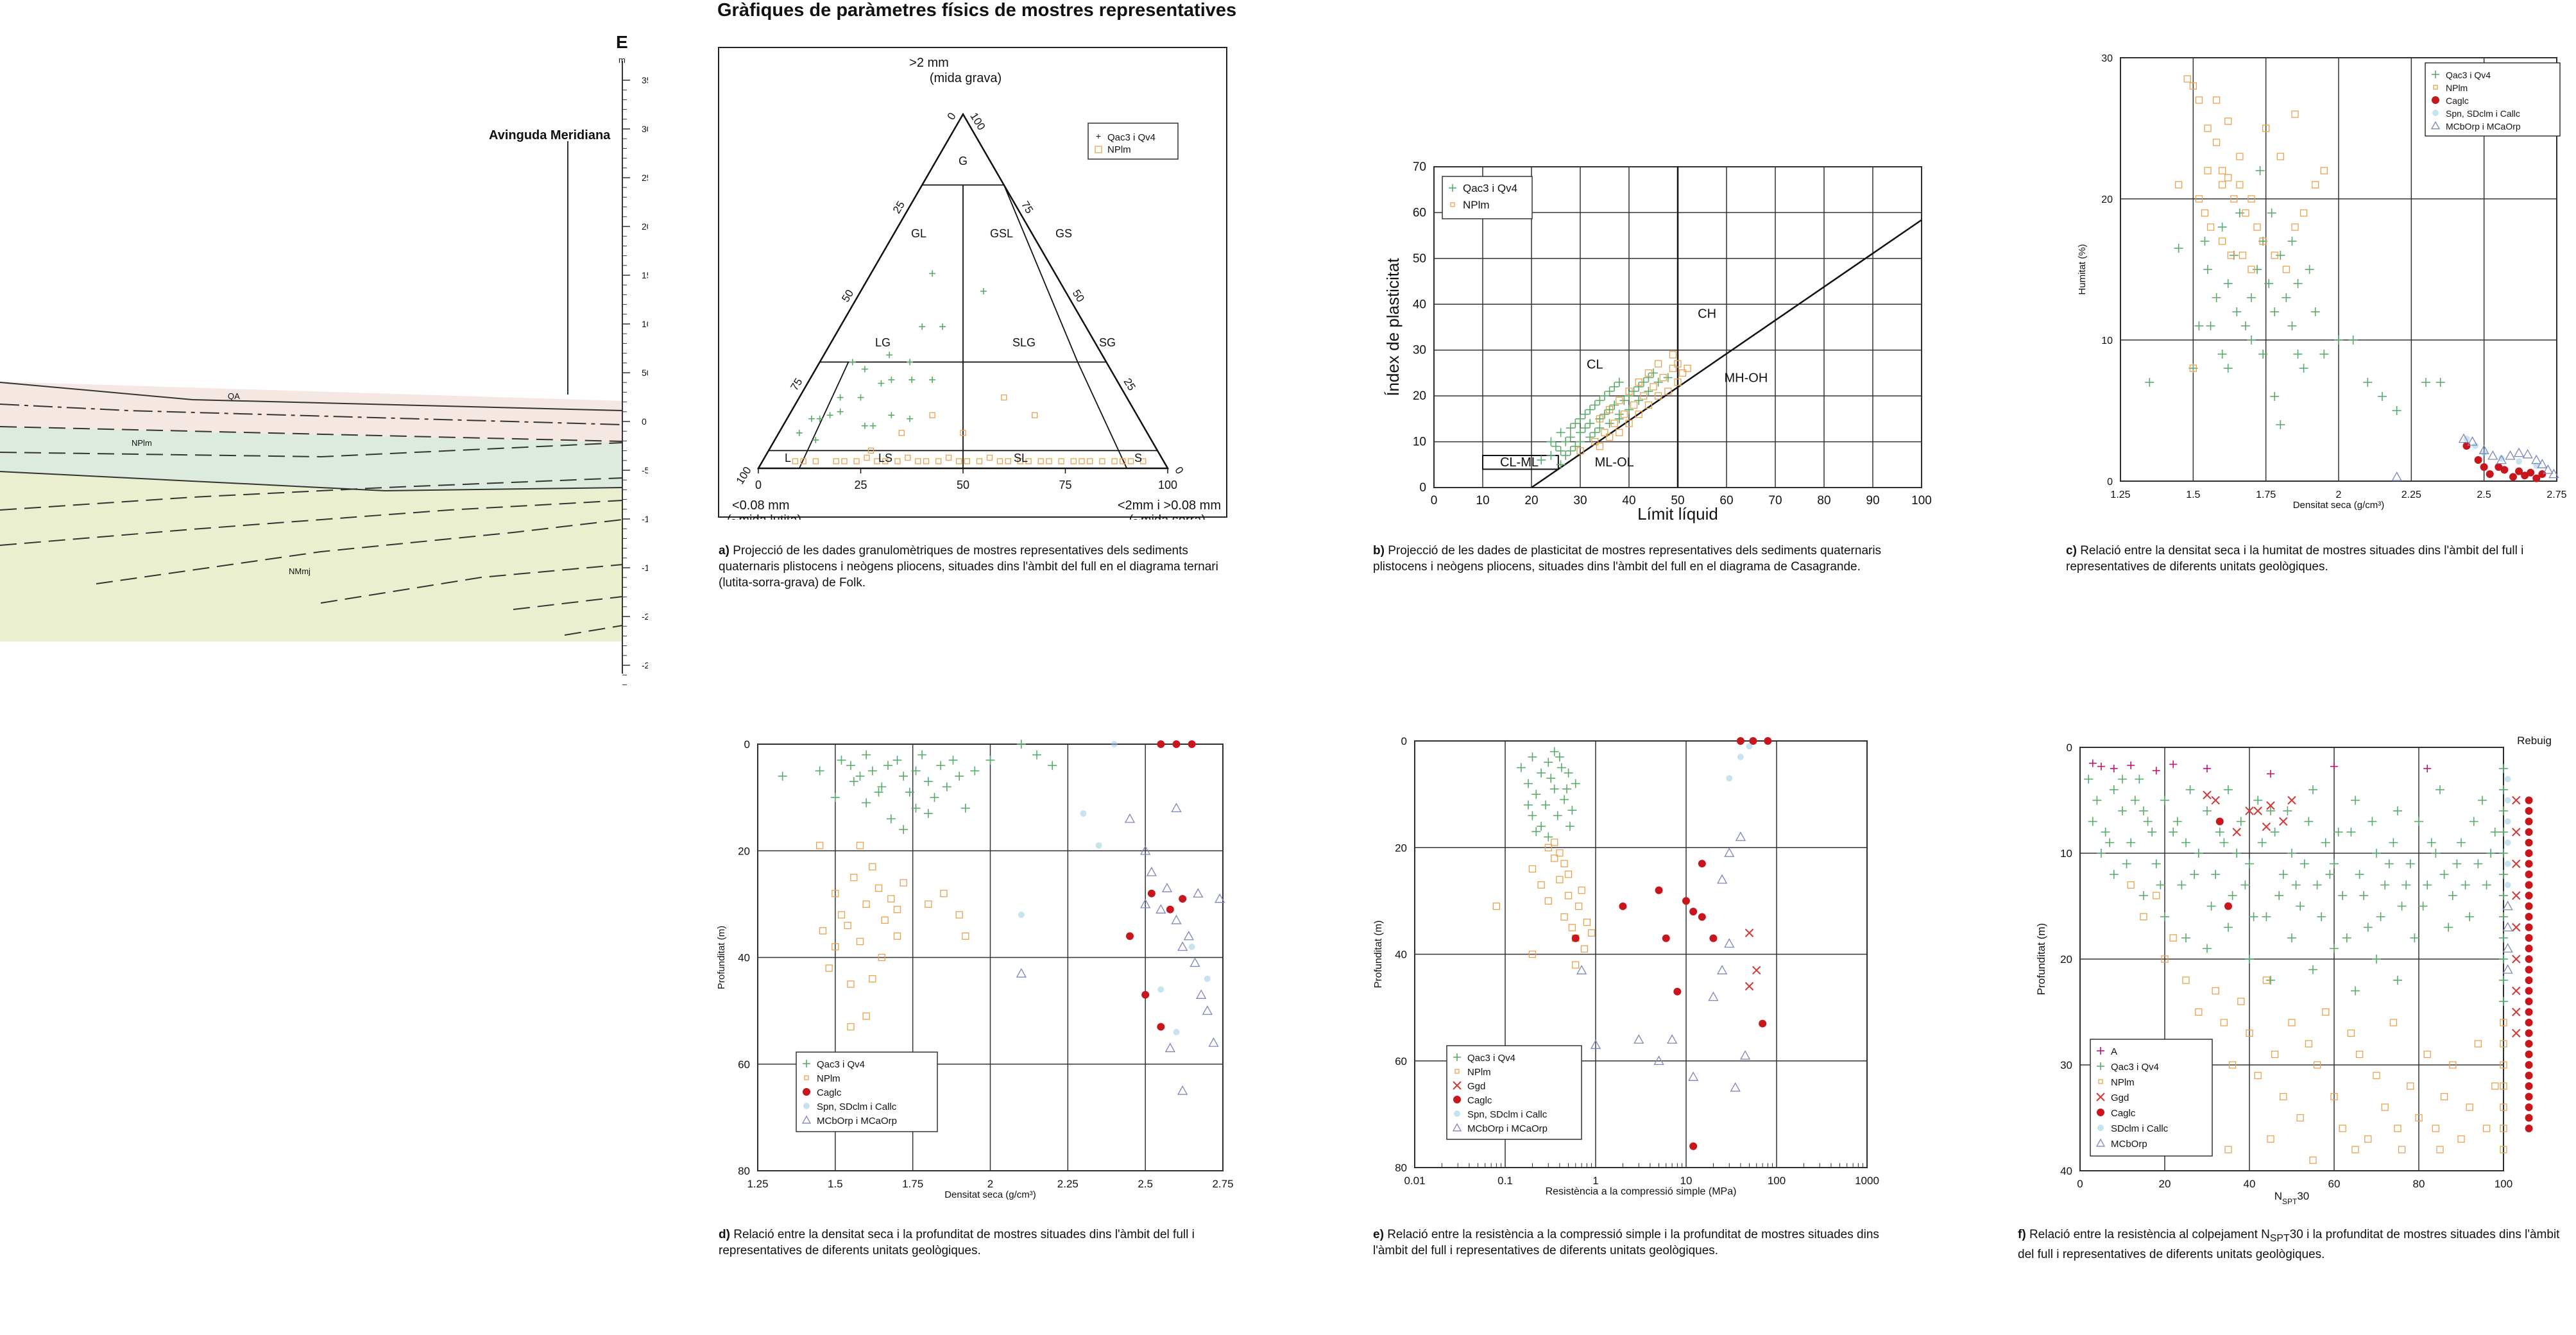 The width and height of the screenshot is (2576, 1335). What do you see at coordinates (2334, 1184) in the screenshot?
I see `x-tick-label: 60` at bounding box center [2334, 1184].